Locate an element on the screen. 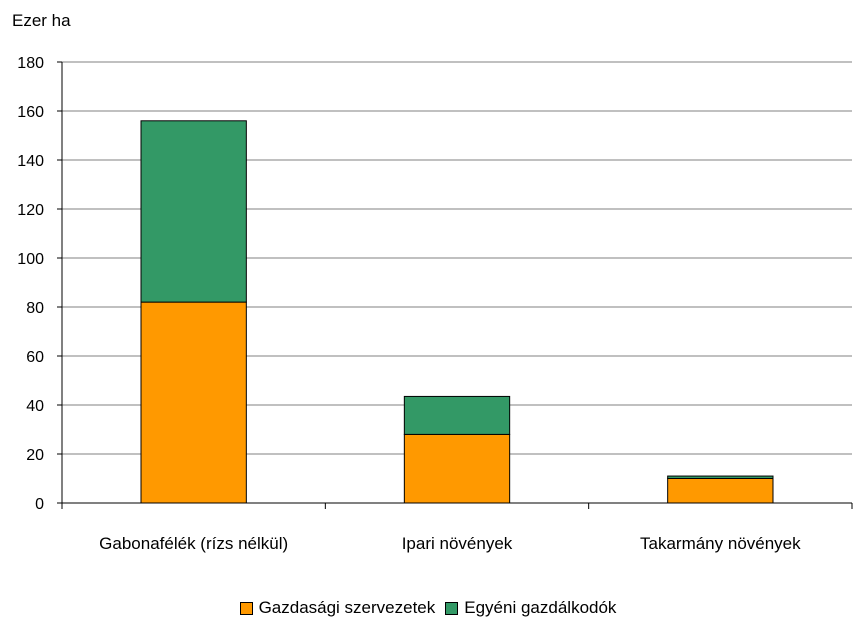 Image resolution: width=856 pixels, height=621 pixels. legend-label-series-1: Egyéni gazdálkodók is located at coordinates (540, 607).